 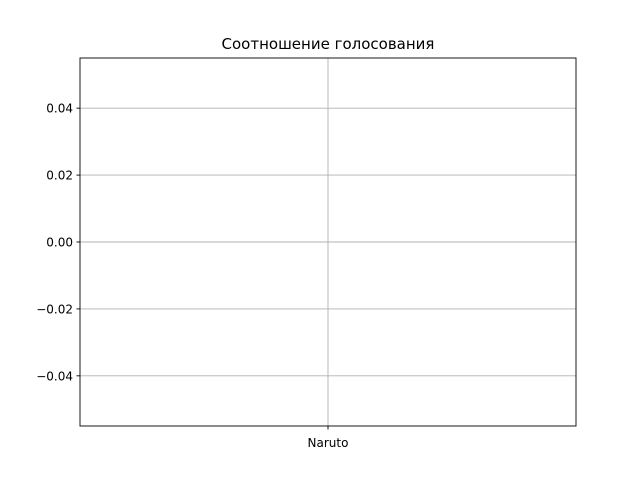 What do you see at coordinates (59, 243) in the screenshot?
I see `y-tick-label: 0.00` at bounding box center [59, 243].